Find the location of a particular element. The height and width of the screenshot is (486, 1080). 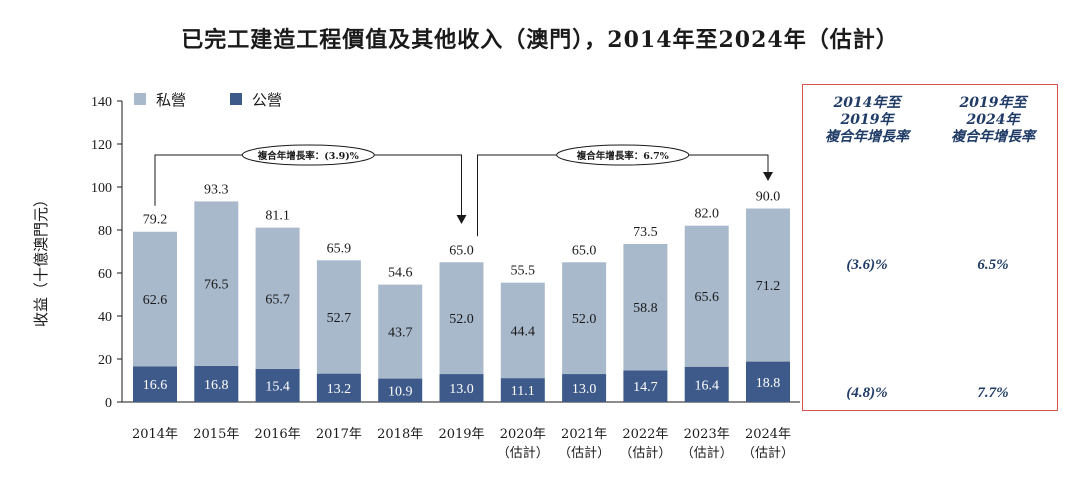

x-tick-label: 2014年 is located at coordinates (155, 434).